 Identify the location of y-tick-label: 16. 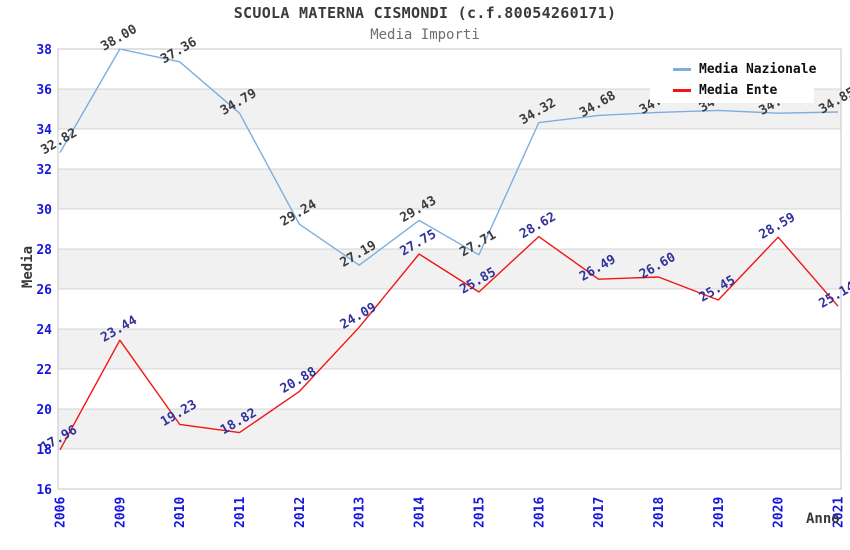
(44, 490).